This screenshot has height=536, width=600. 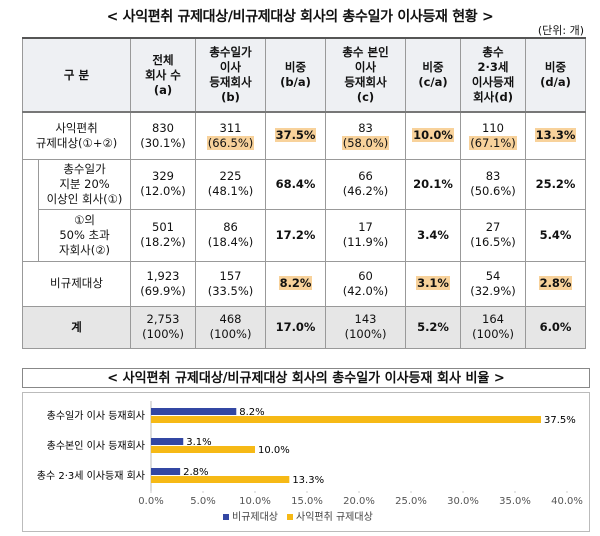 What do you see at coordinates (463, 501) in the screenshot?
I see `x-tick-label: 30.0%` at bounding box center [463, 501].